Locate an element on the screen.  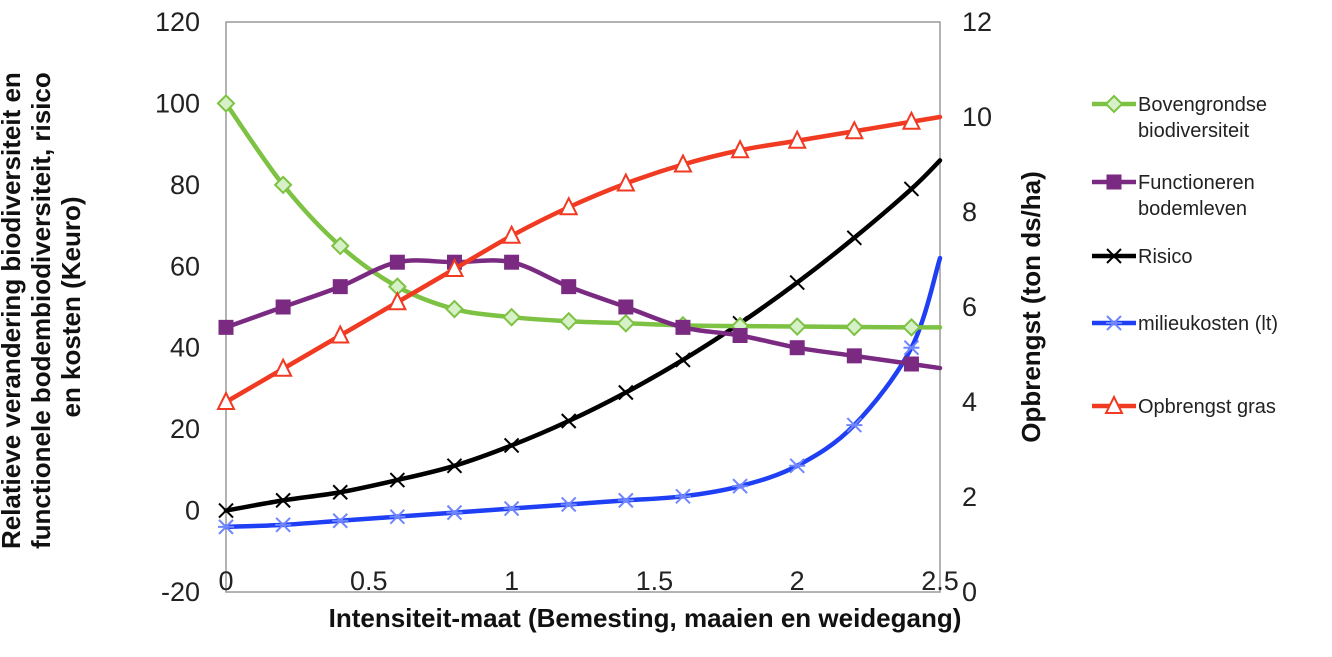
y-right-tick-label: 10 is located at coordinates (977, 117).